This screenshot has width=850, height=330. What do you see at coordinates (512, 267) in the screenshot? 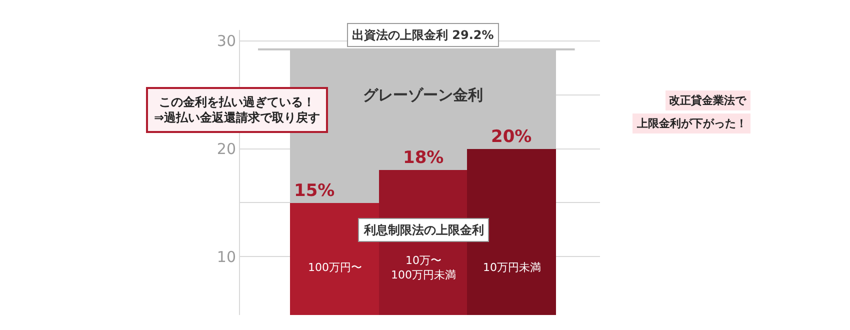
I see `x-tick-label: 10万円未満` at bounding box center [512, 267].